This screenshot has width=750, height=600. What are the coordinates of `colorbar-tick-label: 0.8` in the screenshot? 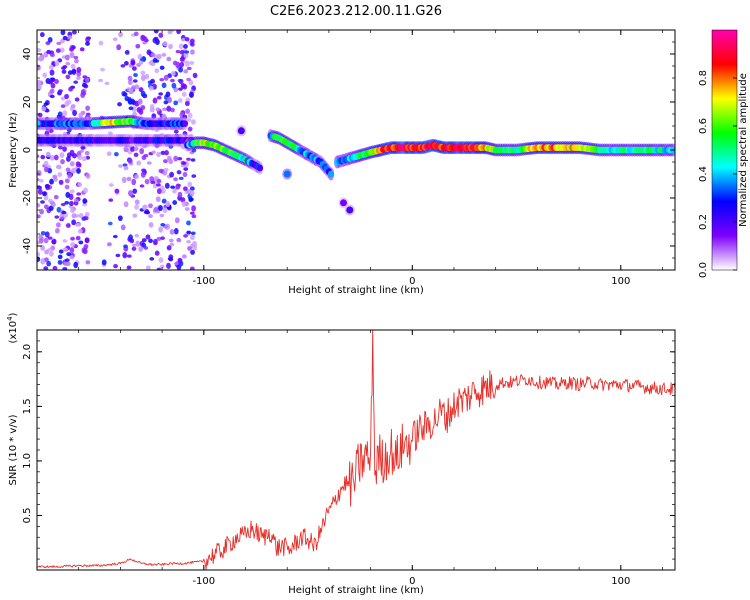 It's located at (703, 78).